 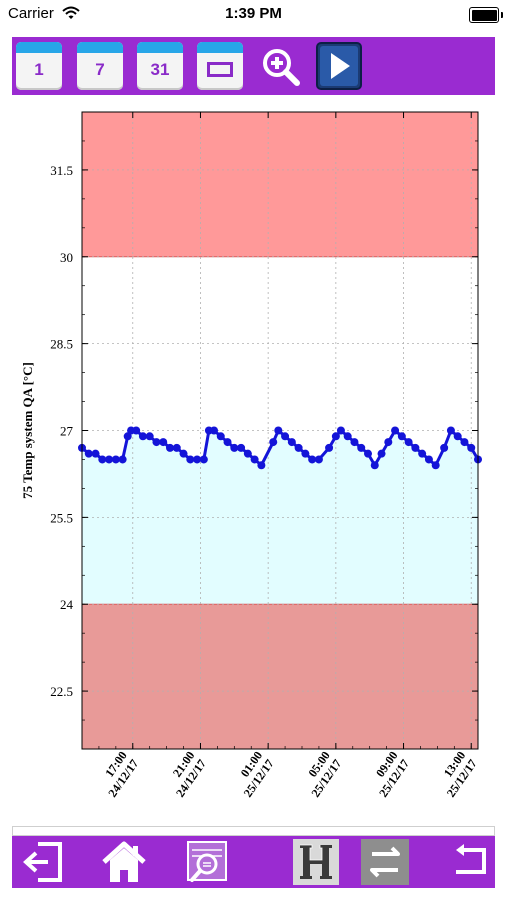 What do you see at coordinates (253, 66) in the screenshot?
I see `top-toolbar: 1 7 31` at bounding box center [253, 66].